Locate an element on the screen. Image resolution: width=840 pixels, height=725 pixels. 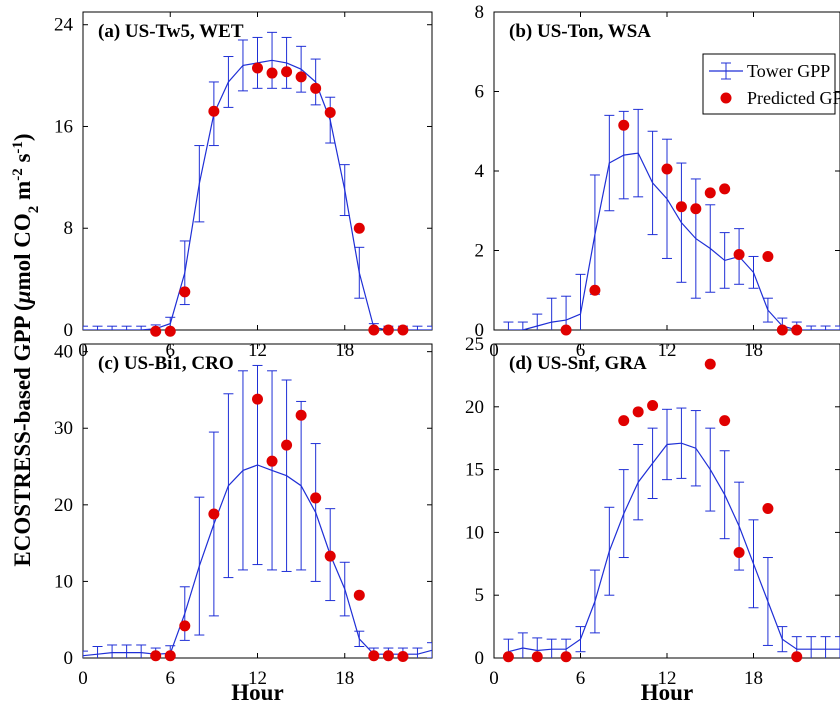
legend: Tower GPP Predicted GPP is located at coordinates (771, 84).